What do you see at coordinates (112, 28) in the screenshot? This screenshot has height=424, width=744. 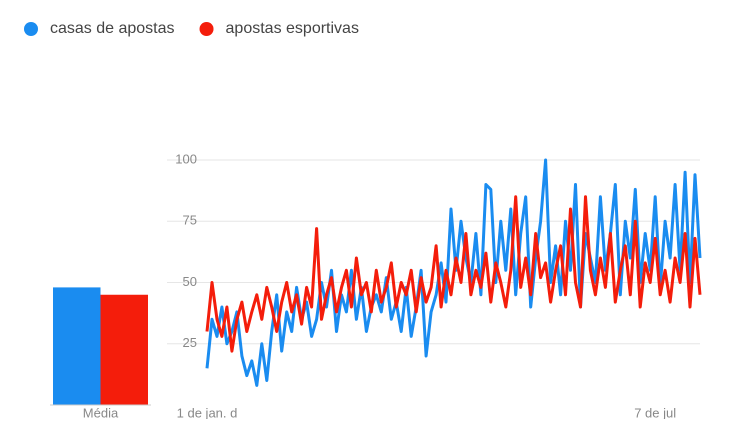 I see `legend-label: casas de apostas` at bounding box center [112, 28].